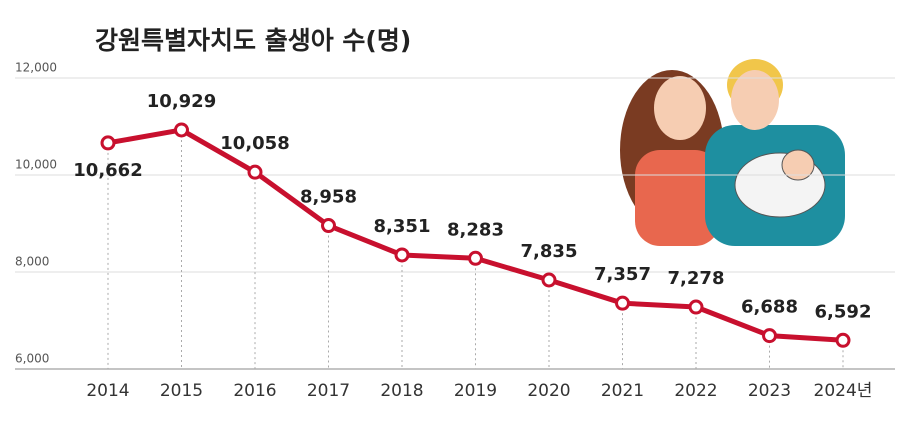  I want to click on data-label: 10,058, so click(254, 143).